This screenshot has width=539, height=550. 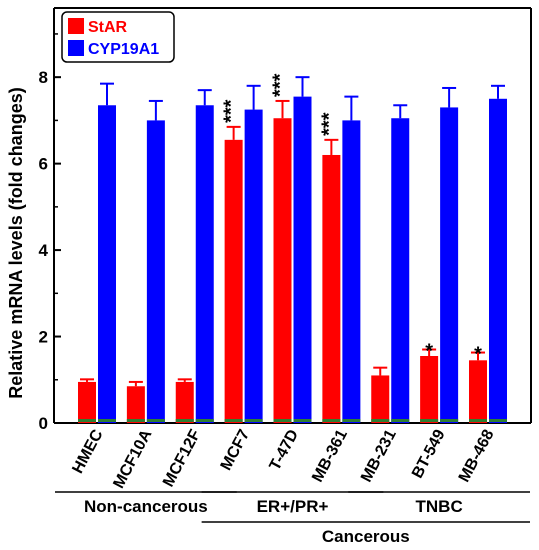 I want to click on x-tick-label: MB-231, so click(x=379, y=456).